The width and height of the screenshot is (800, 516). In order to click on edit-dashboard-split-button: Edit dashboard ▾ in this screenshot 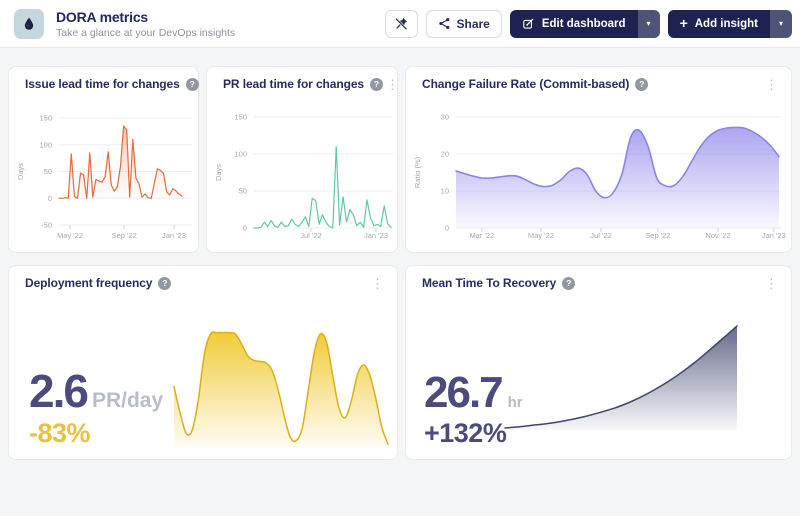, I will do `click(584, 23)`.